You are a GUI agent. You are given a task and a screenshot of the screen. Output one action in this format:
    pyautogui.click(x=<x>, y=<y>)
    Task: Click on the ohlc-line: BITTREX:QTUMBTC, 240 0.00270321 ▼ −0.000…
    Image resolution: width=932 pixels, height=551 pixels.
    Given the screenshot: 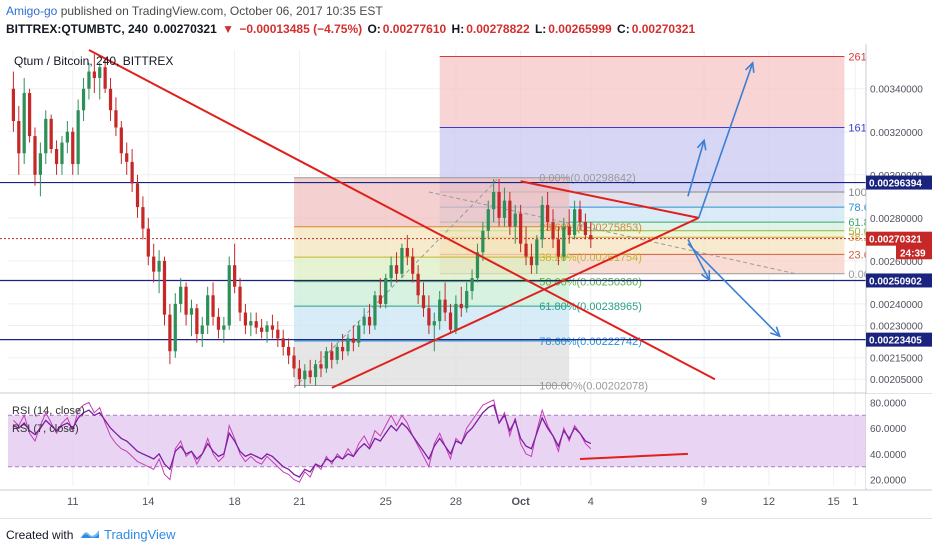 What is the action you would take?
    pyautogui.click(x=351, y=29)
    